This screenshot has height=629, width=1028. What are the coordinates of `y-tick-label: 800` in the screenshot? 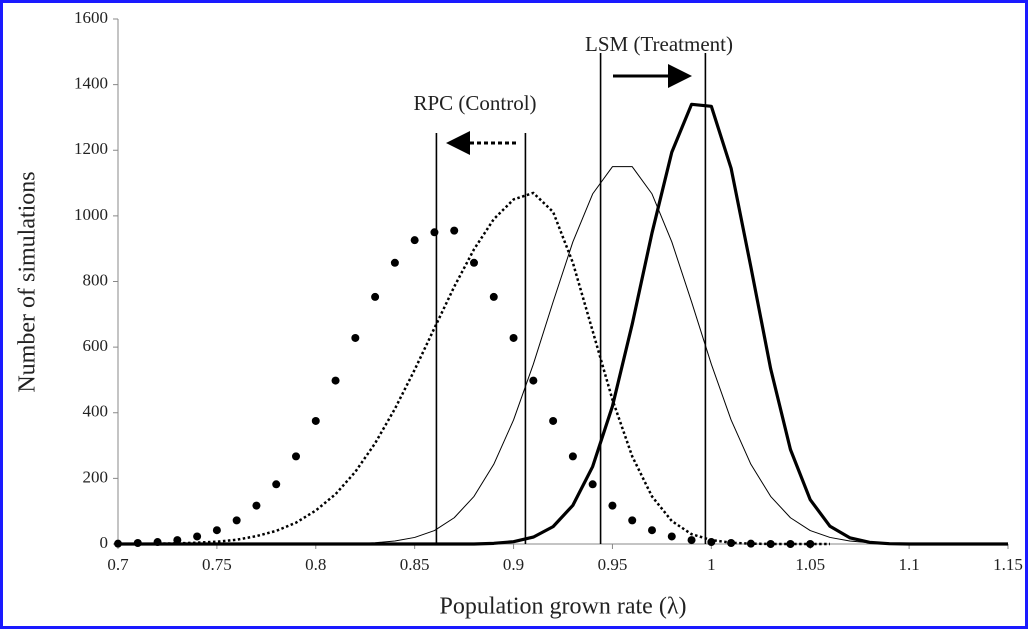 It's located at (96, 279).